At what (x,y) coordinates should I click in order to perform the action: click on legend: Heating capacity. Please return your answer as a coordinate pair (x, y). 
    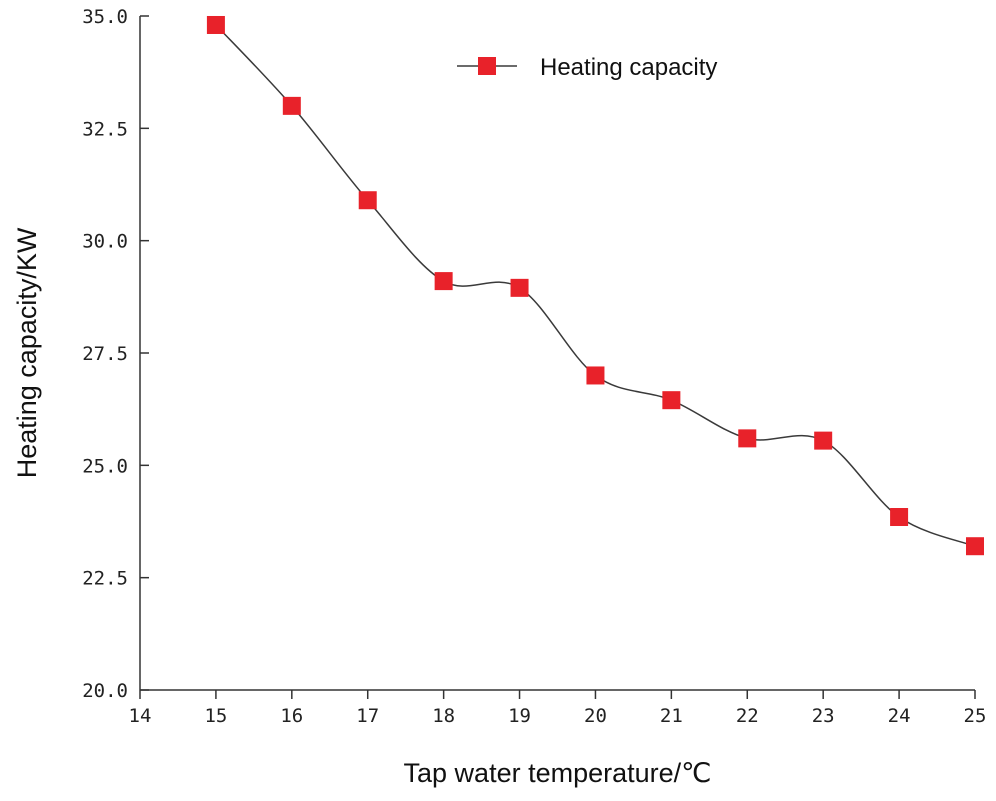
    Looking at the image, I should click on (587, 67).